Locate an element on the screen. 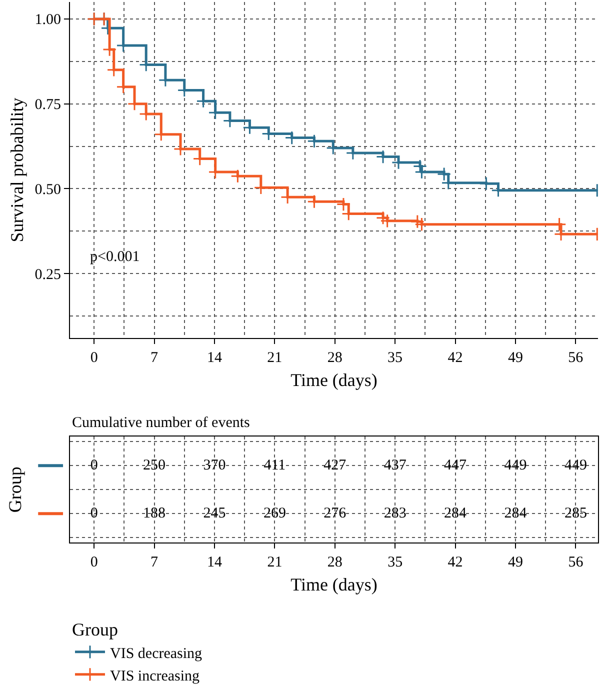  data-label: 250 is located at coordinates (154, 465).